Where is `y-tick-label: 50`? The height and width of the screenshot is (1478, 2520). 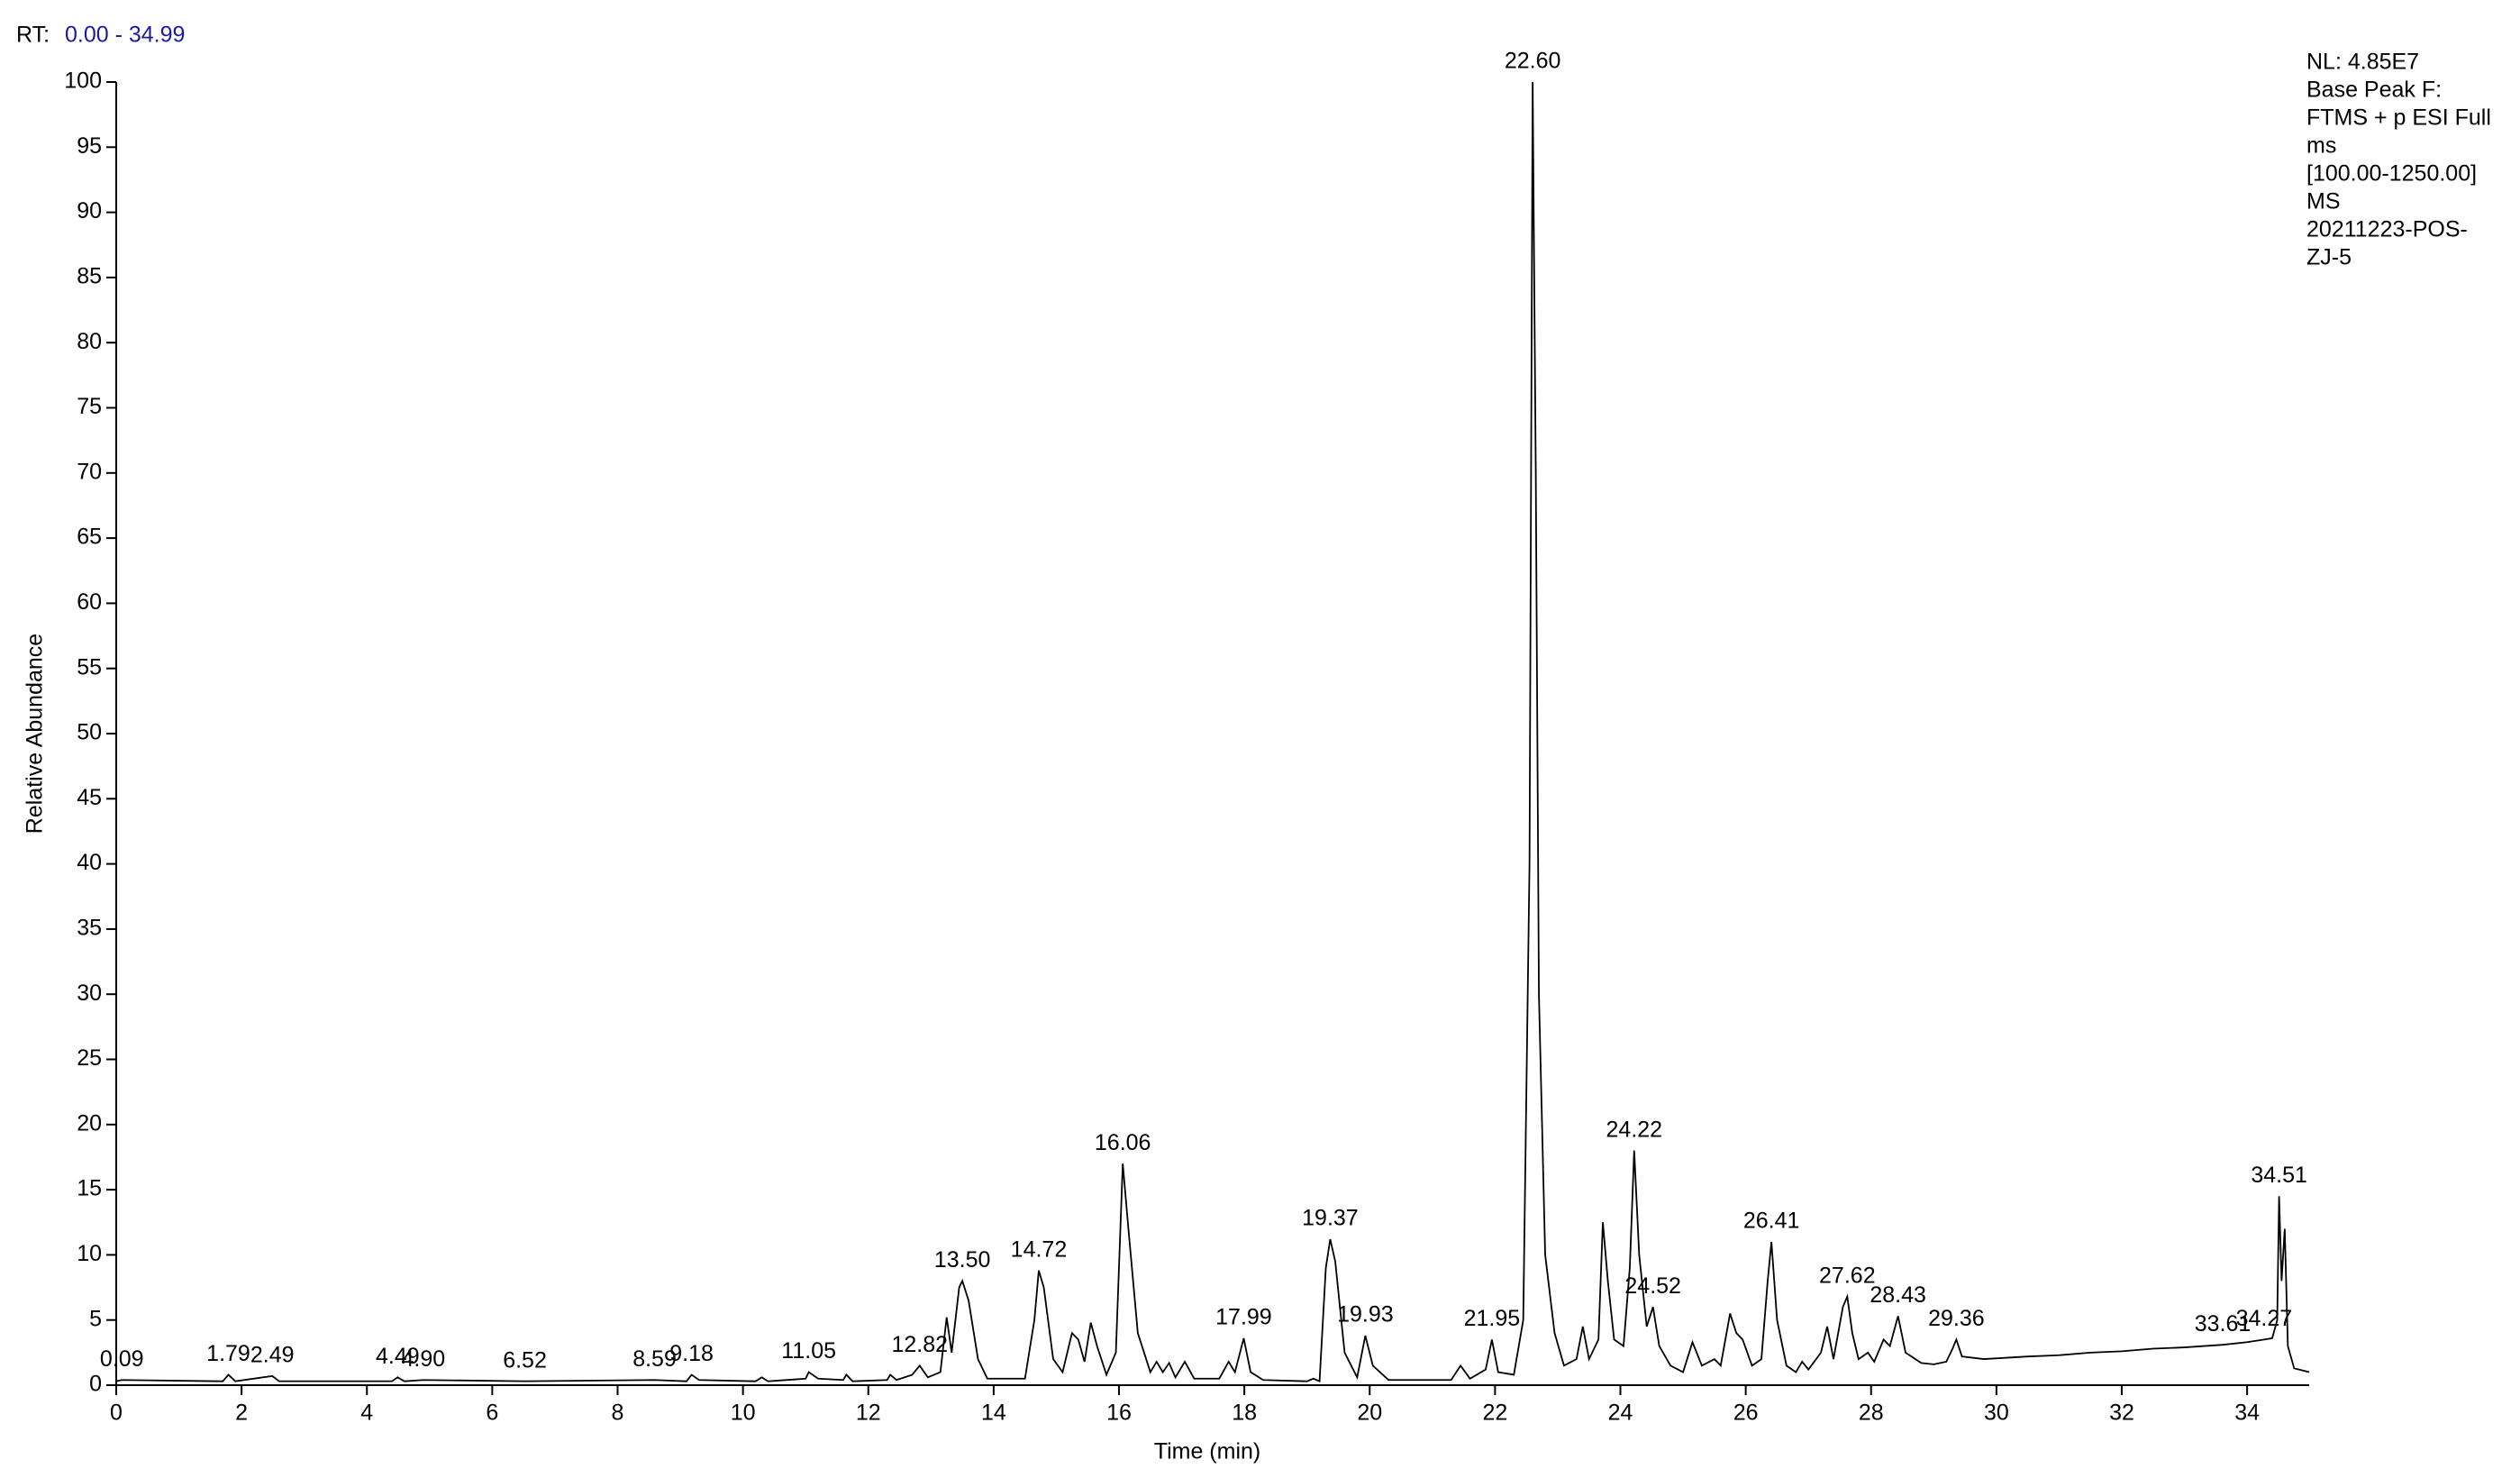 y-tick-label: 50 is located at coordinates (89, 732).